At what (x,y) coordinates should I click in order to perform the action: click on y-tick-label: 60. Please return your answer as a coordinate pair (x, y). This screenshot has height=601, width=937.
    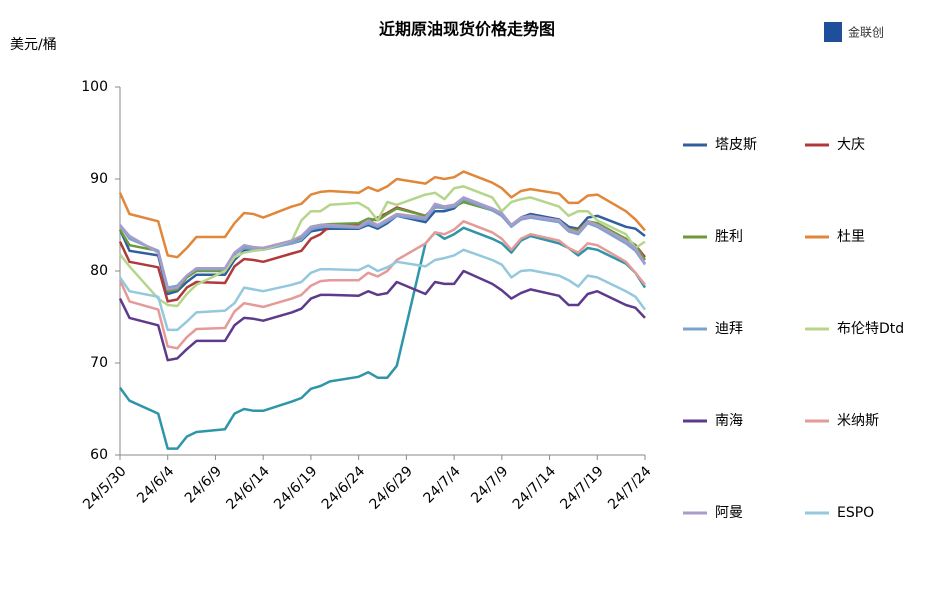
    Looking at the image, I should click on (99, 455).